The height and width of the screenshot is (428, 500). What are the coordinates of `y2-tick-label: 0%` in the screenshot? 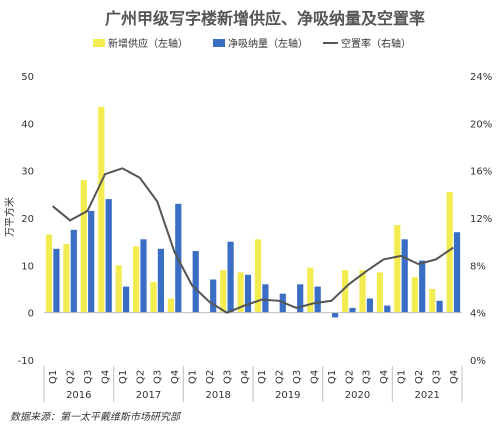 It's located at (478, 361).